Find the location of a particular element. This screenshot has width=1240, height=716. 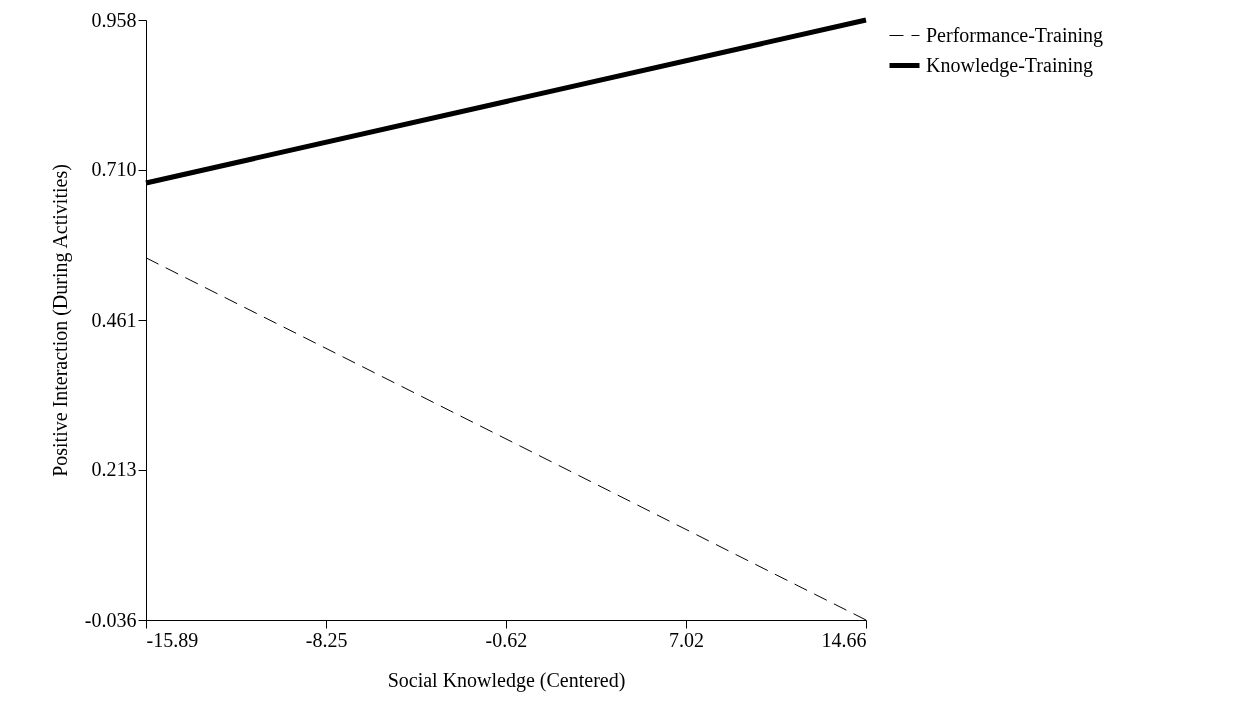

y-tick-label: 0.958 is located at coordinates (114, 19).